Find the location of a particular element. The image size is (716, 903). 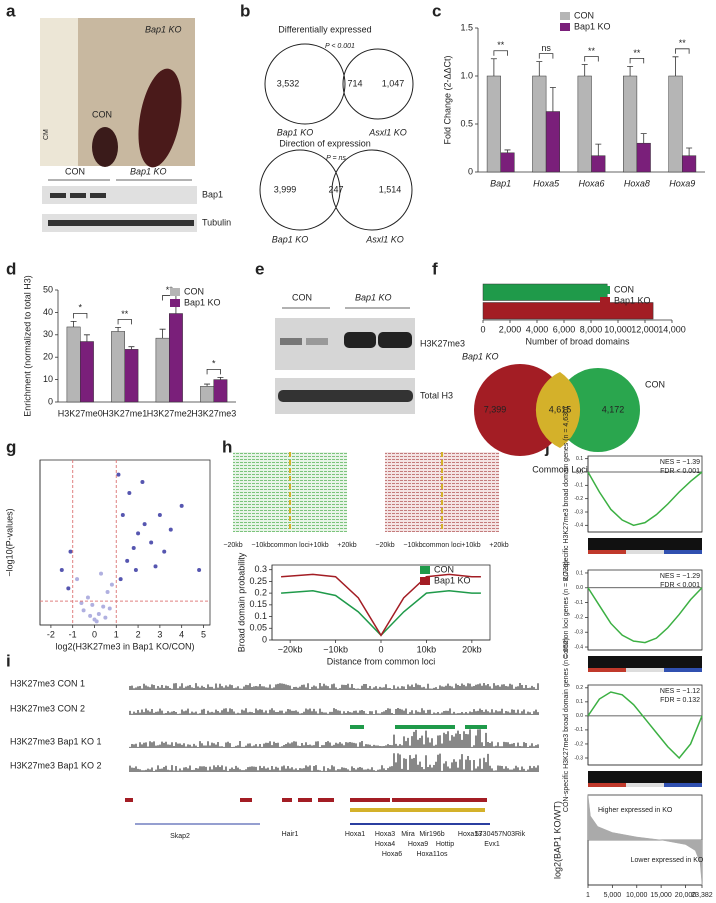

x-tick-label: 6,000 is located at coordinates (564, 329).